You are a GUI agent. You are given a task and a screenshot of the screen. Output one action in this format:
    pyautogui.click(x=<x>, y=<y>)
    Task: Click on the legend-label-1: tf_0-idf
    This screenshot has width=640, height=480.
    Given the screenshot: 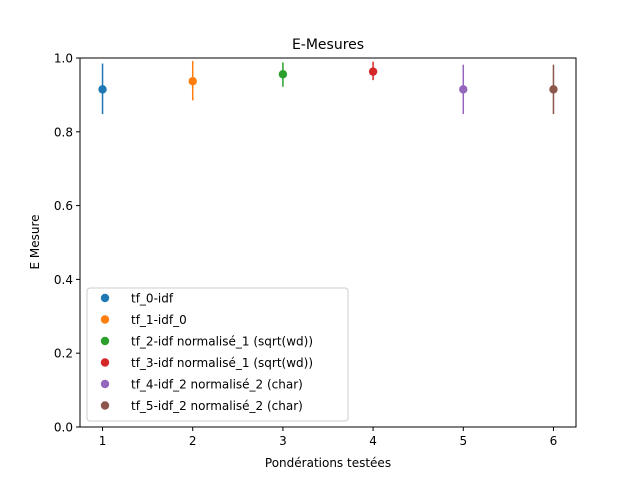 What is the action you would take?
    pyautogui.click(x=152, y=299)
    